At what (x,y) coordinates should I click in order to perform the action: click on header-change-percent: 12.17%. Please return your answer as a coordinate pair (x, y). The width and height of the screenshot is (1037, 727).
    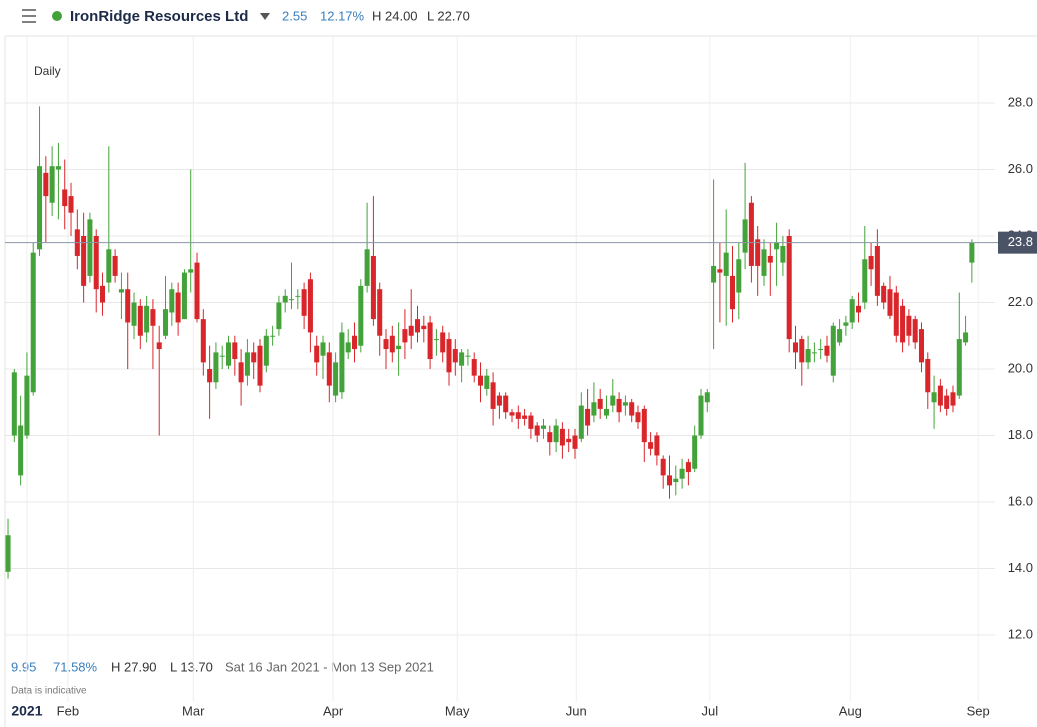
    Looking at the image, I should click on (342, 15).